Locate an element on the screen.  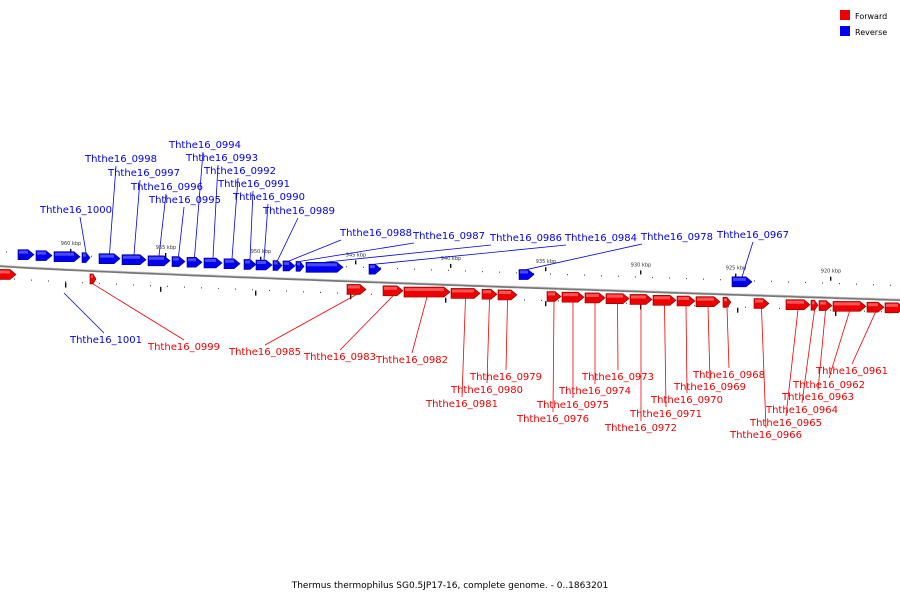
gene-label-text: Ththe16_0987 is located at coordinates (448, 236).